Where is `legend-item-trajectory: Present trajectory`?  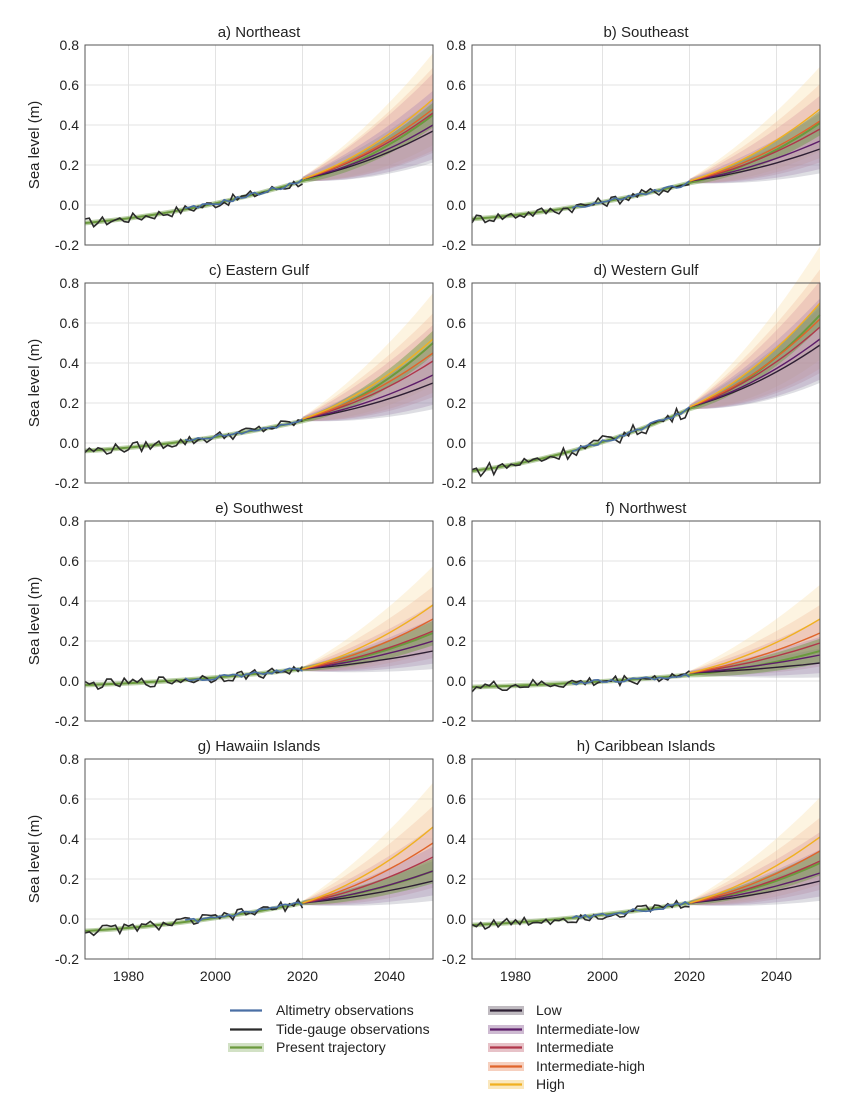 legend-item-trajectory: Present trajectory is located at coordinates (343, 1047).